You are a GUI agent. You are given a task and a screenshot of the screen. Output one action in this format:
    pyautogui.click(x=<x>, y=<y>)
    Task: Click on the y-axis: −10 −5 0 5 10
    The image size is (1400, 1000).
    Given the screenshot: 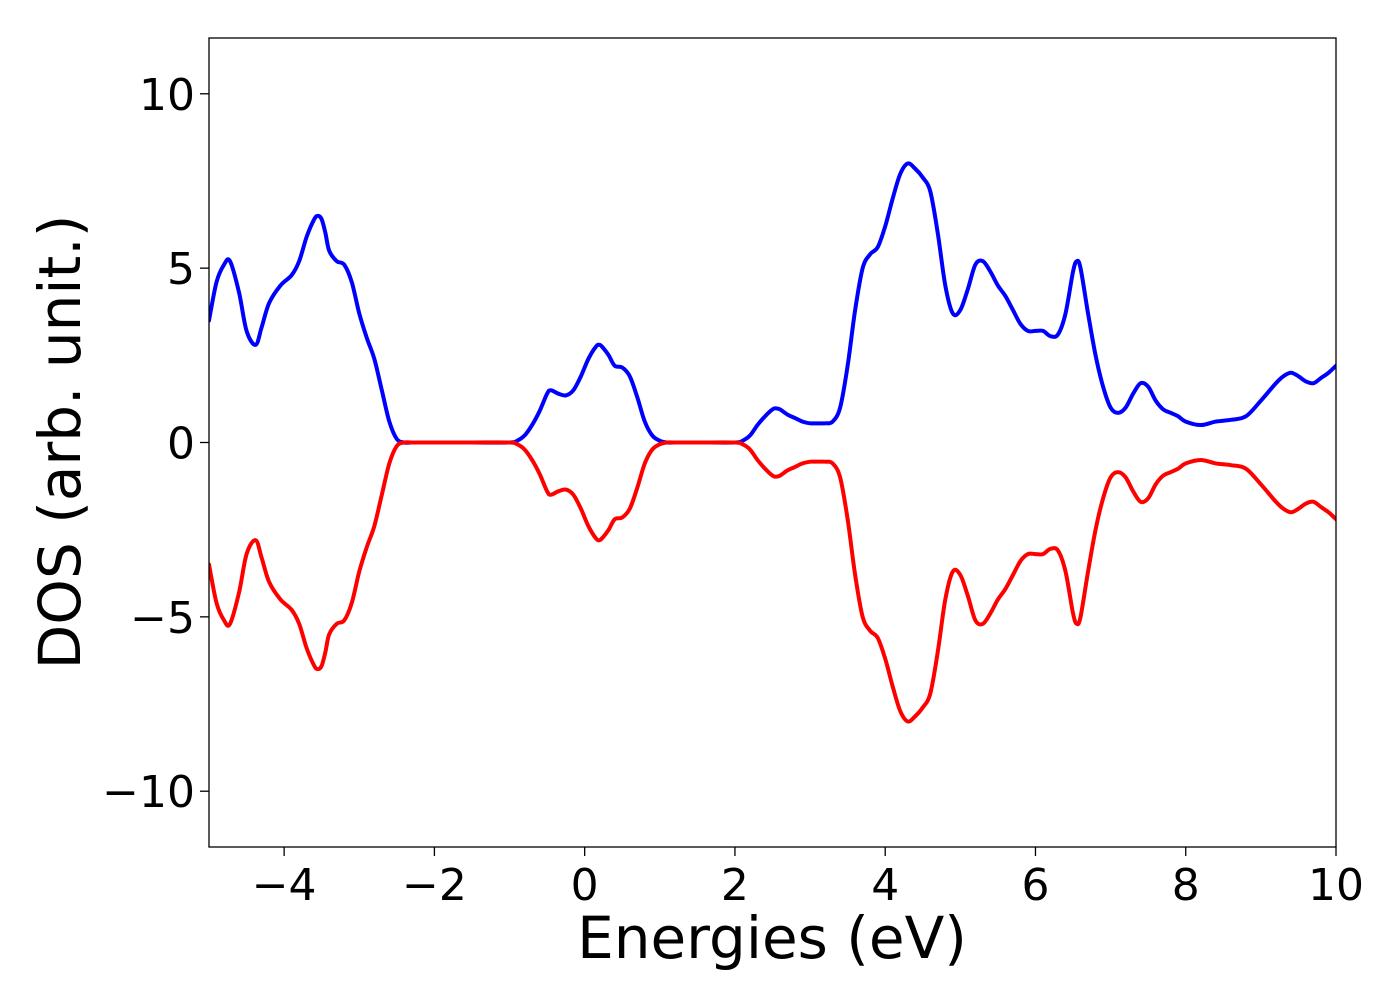 What is the action you would take?
    pyautogui.click(x=155, y=444)
    